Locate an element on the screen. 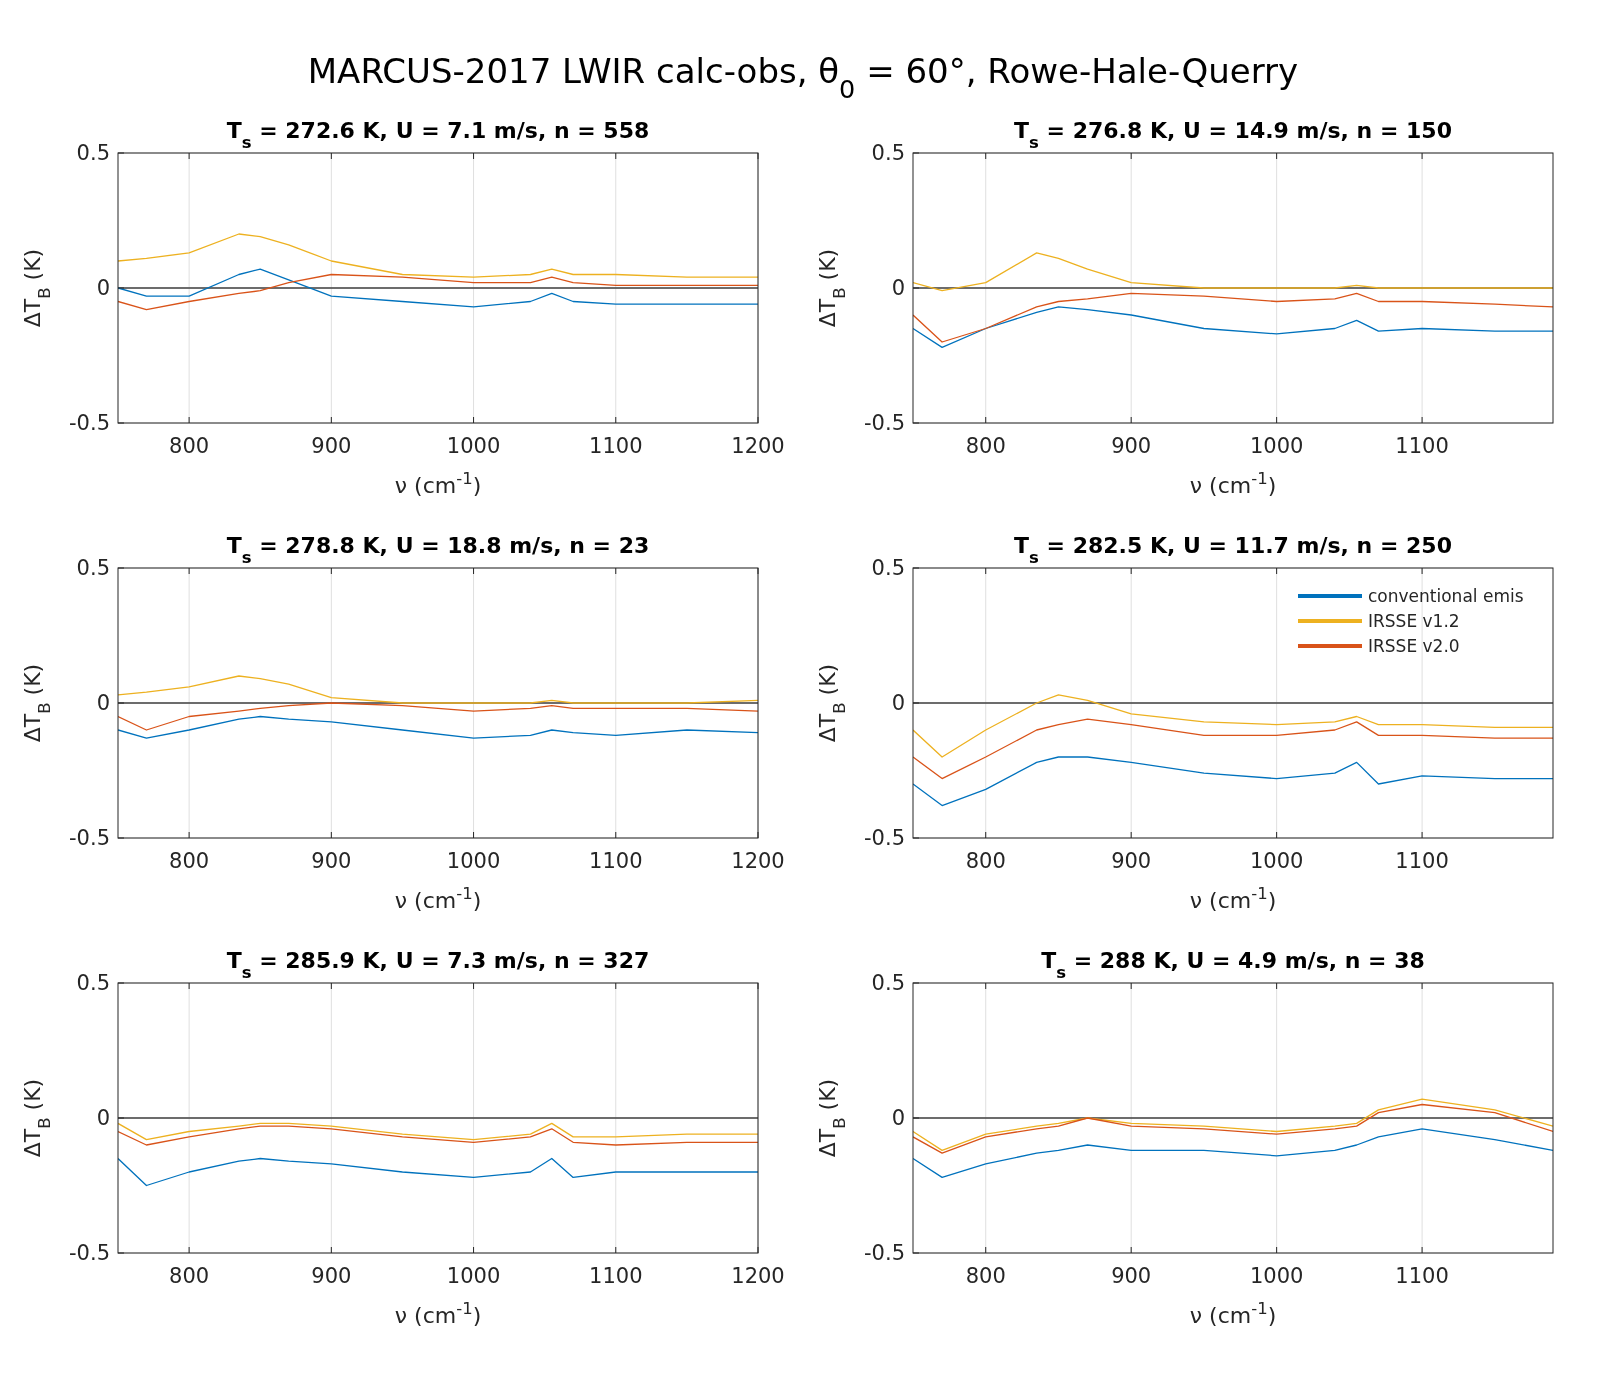 The width and height of the screenshot is (1606, 1376). chart-title: T$_{s}$ = 282.5 K, U = 11.7 m/s, n = 250 is located at coordinates (1233, 550).